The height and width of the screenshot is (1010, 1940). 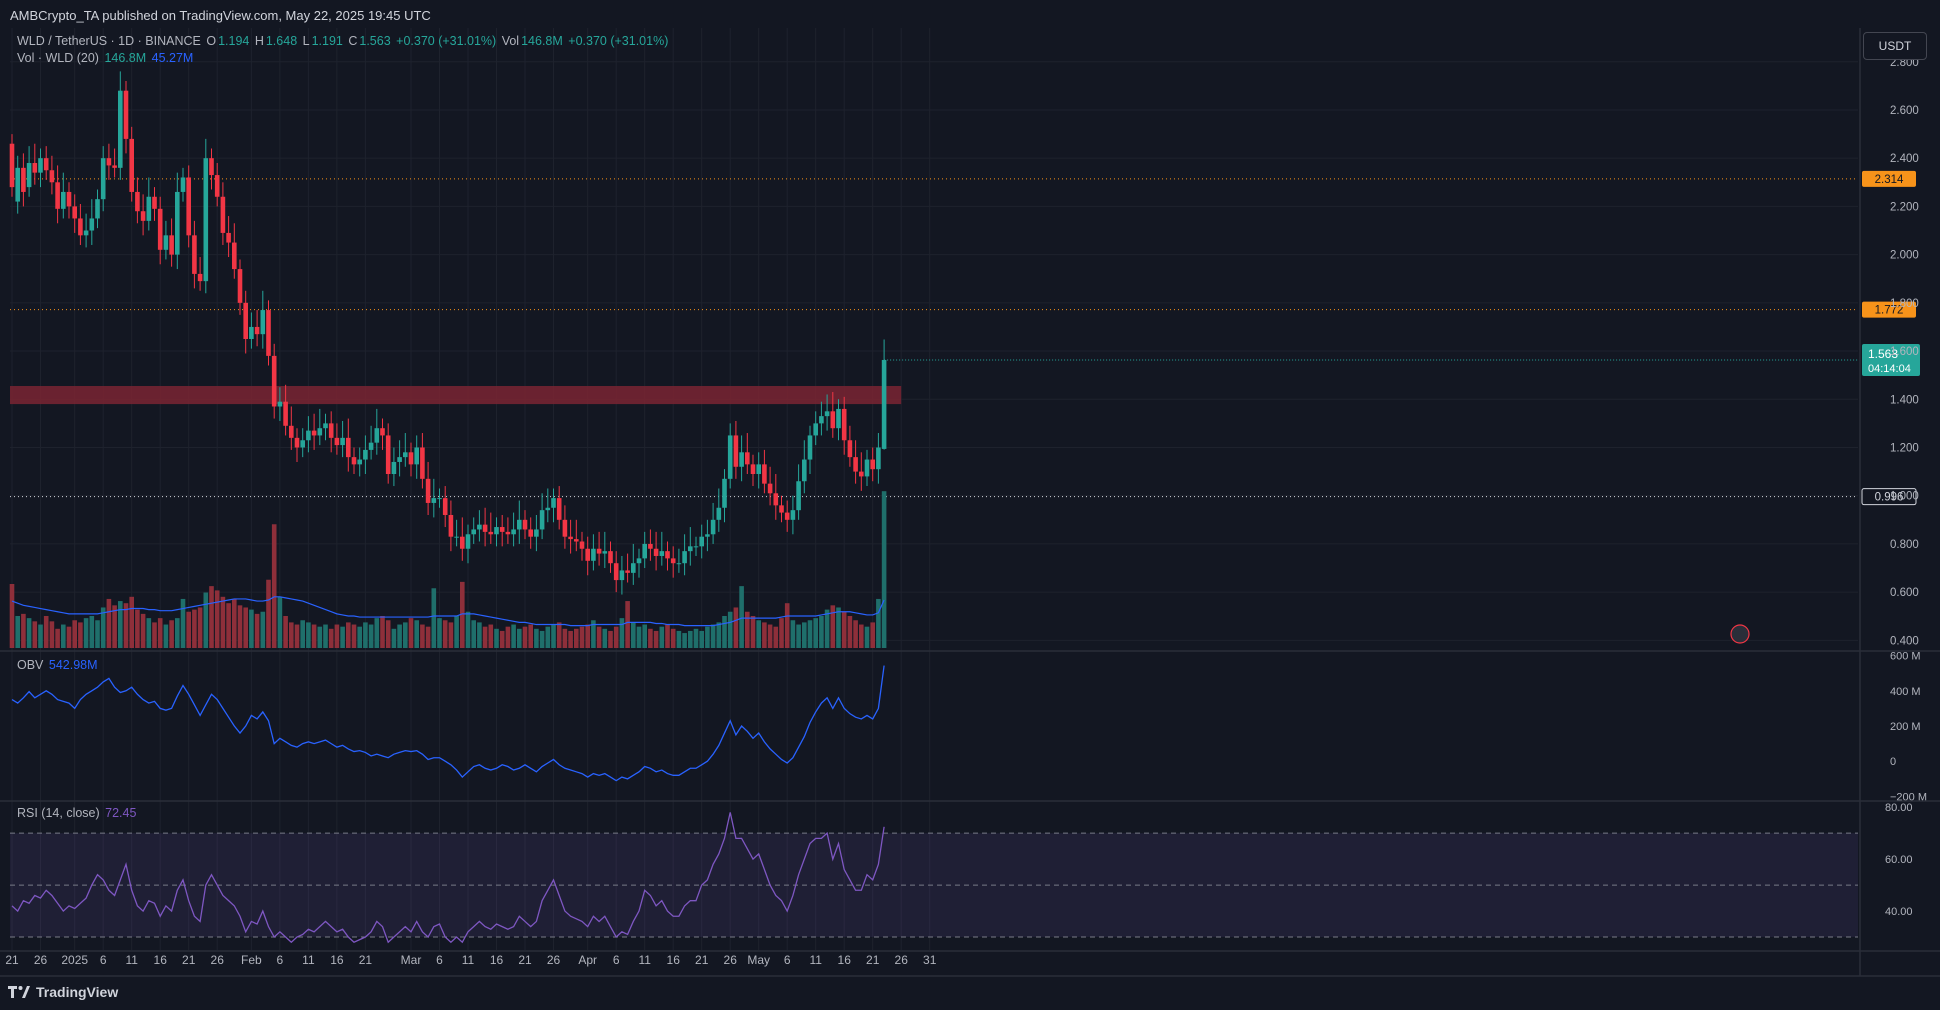 What do you see at coordinates (327, 41) in the screenshot?
I see `low-value: 1.191` at bounding box center [327, 41].